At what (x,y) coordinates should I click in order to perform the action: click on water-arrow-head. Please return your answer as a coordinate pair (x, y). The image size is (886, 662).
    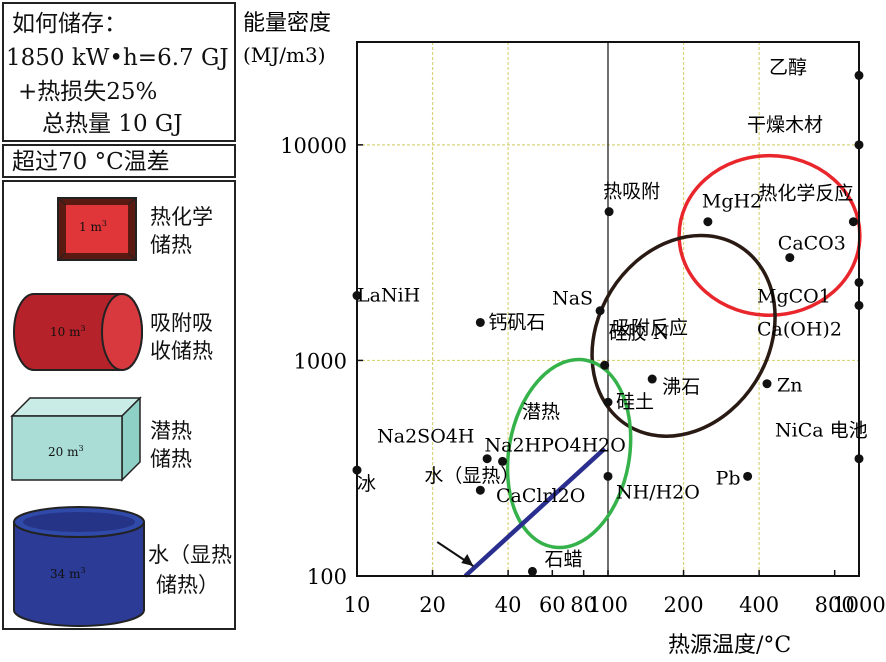
    Looking at the image, I should click on (467, 560).